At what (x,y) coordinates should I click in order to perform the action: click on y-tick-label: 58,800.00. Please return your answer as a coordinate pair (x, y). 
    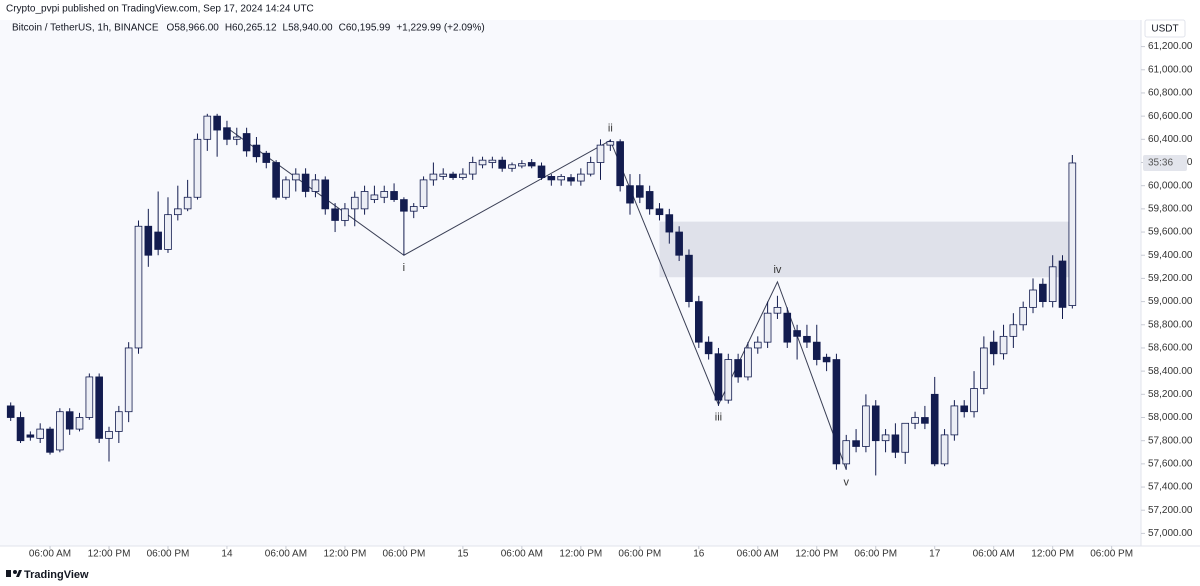
    Looking at the image, I should click on (1170, 324).